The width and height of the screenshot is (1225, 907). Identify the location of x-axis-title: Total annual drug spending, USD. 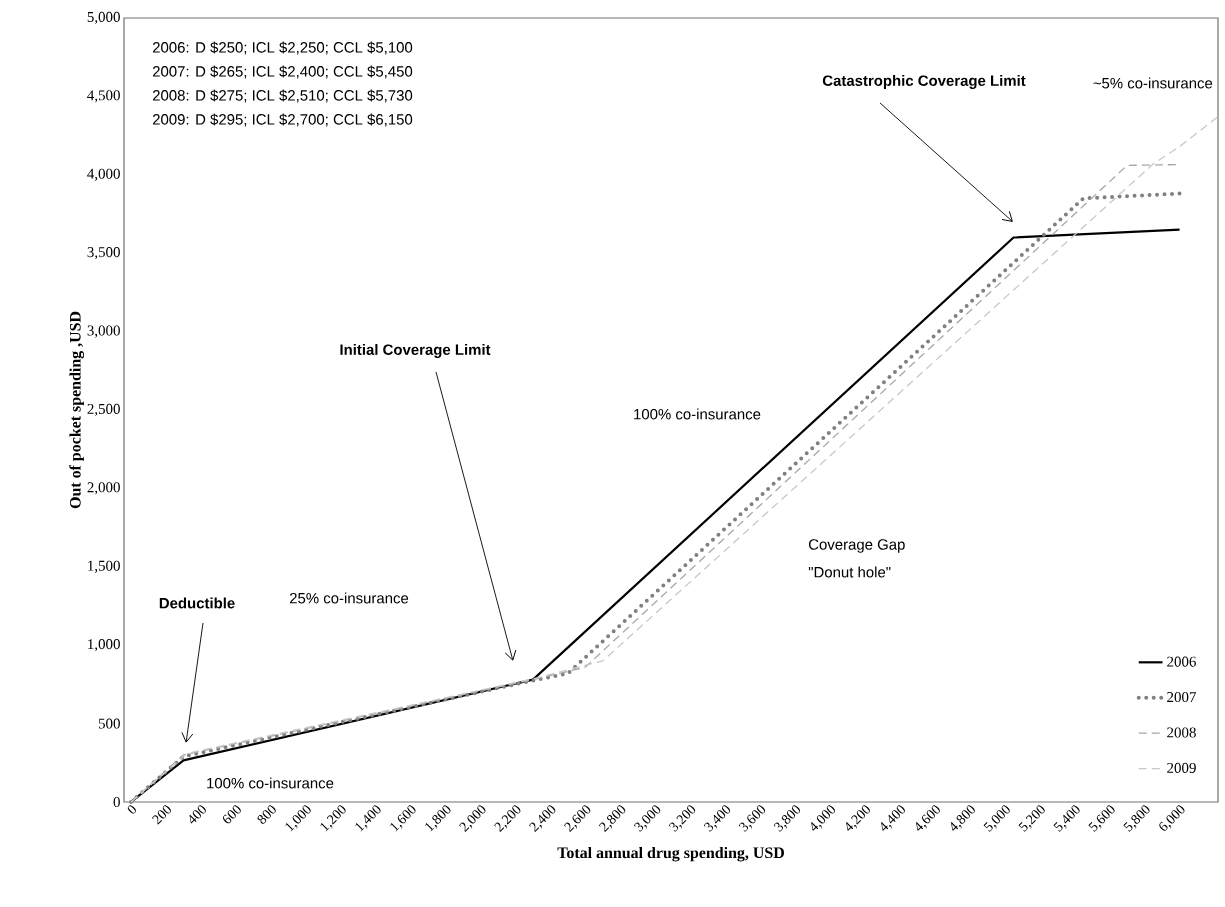
(670, 854).